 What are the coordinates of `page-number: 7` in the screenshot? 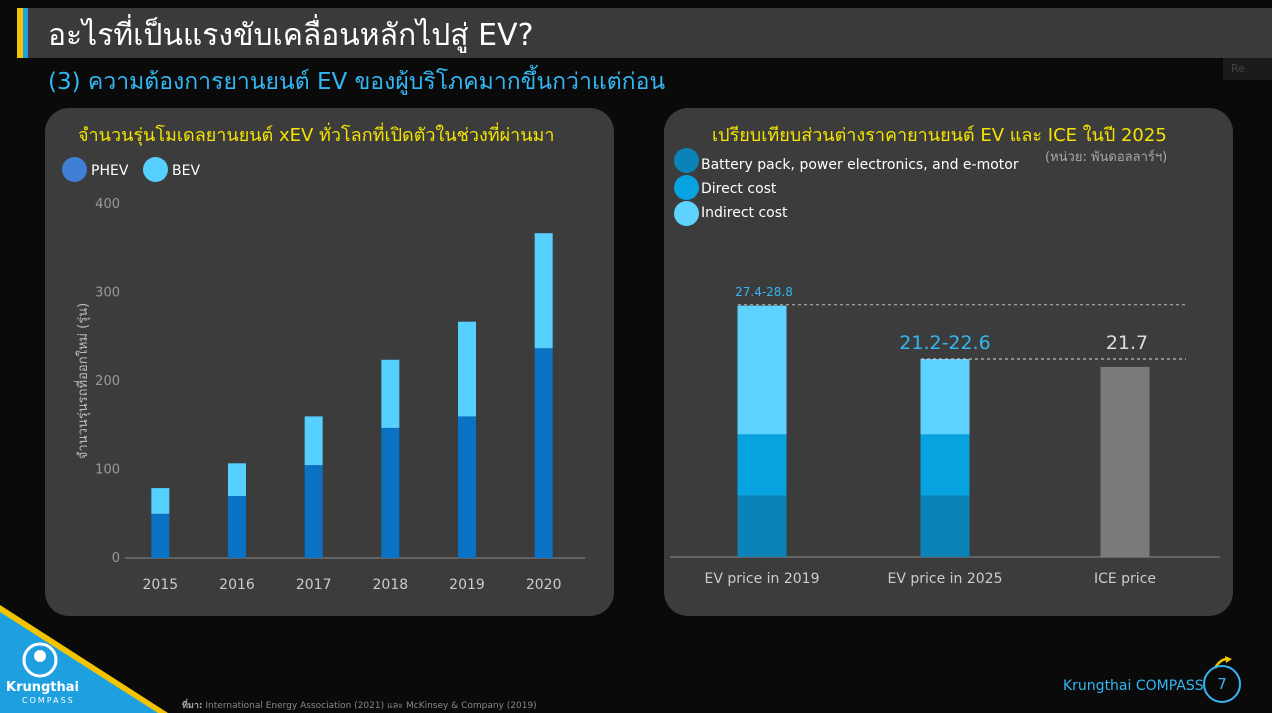 It's located at (1222, 684).